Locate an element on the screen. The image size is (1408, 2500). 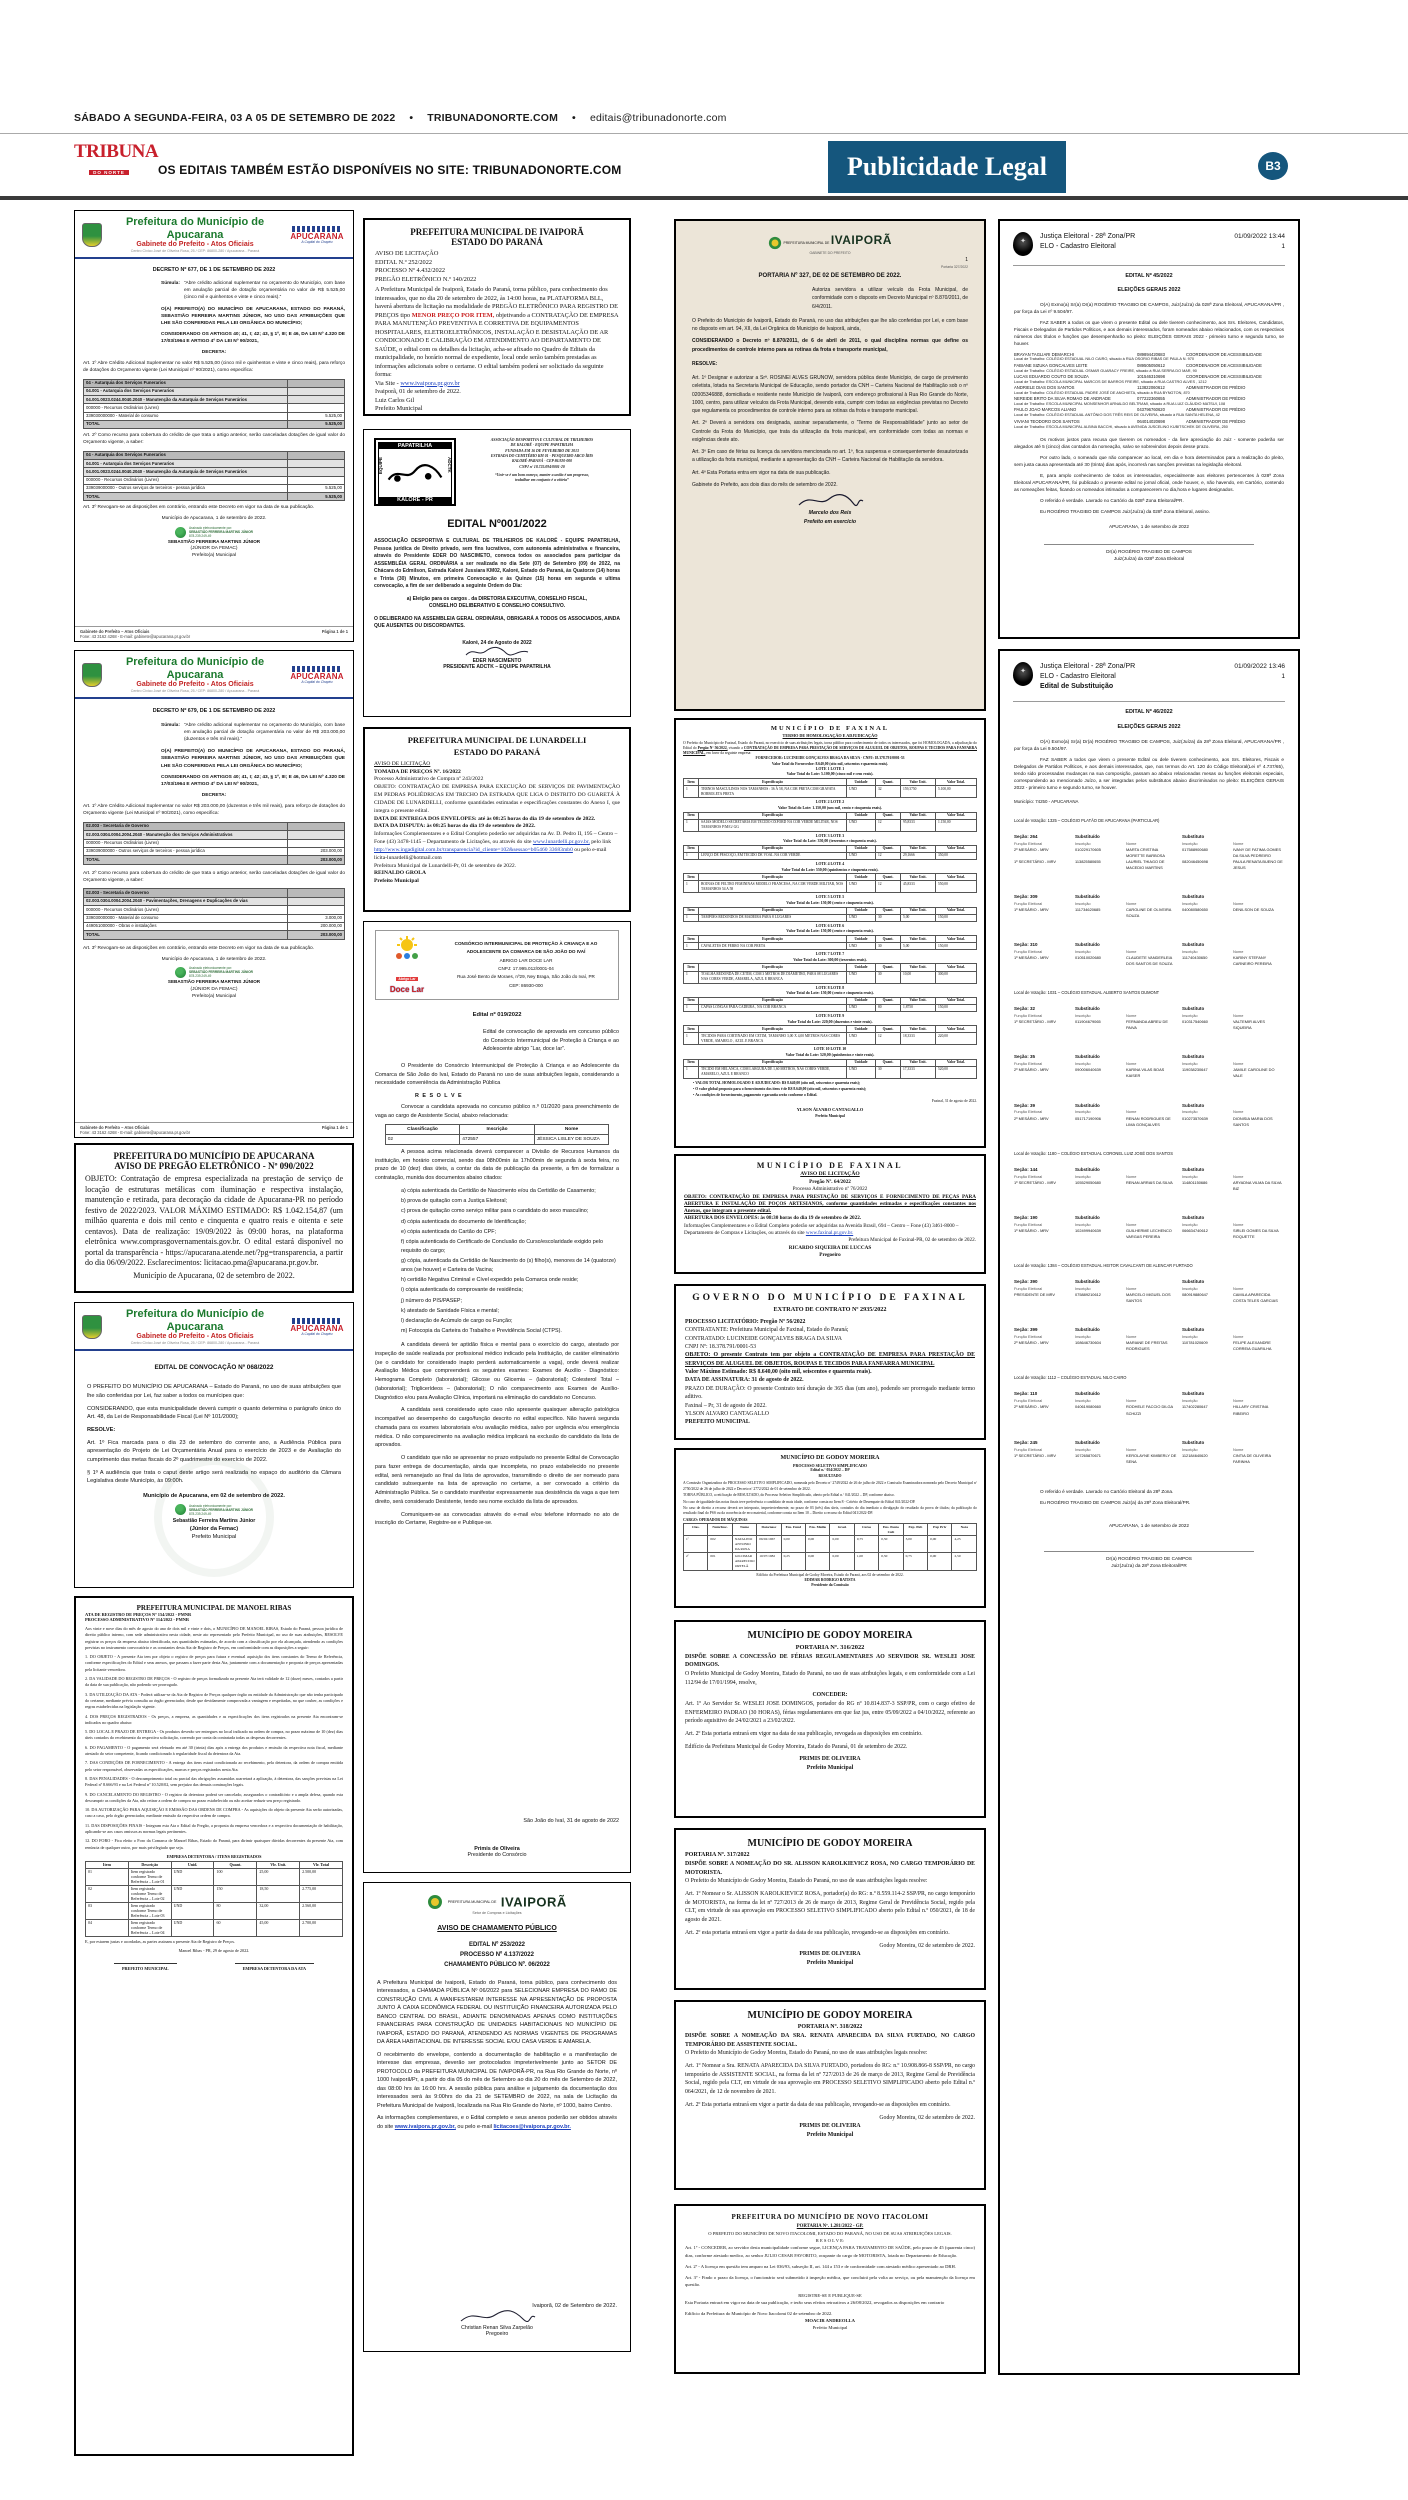
signer-alias: (JÚNIOR DA FEMAC) is located at coordinates (214, 990).